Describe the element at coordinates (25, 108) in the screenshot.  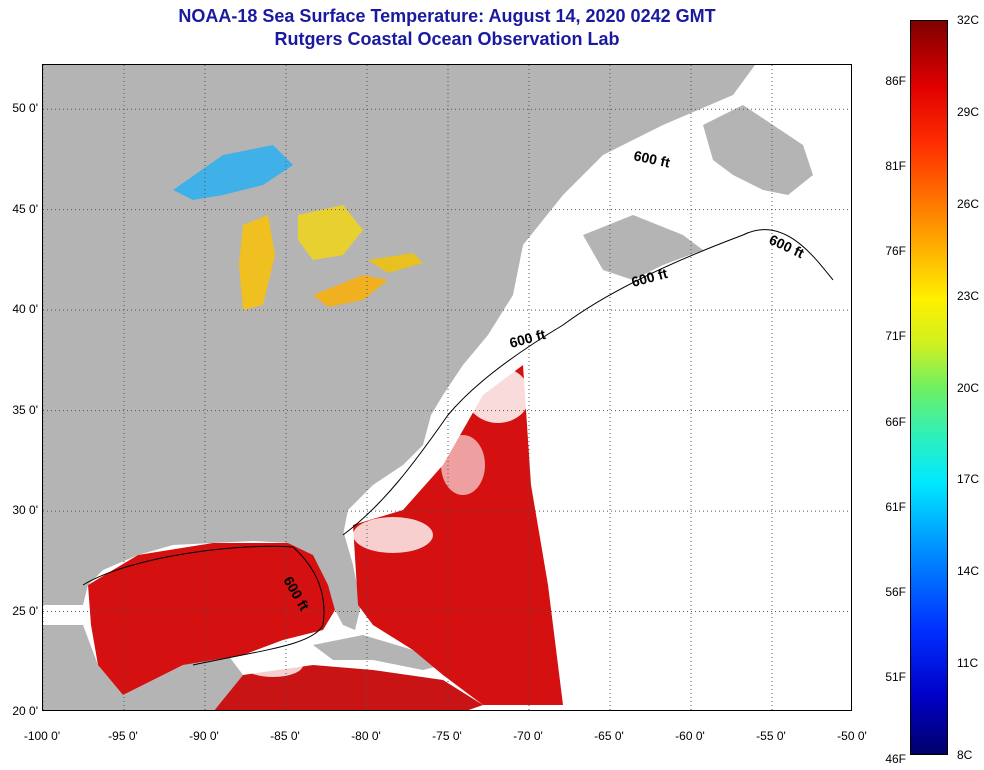
I see `latitude-tick-label: 50 0'` at that location.